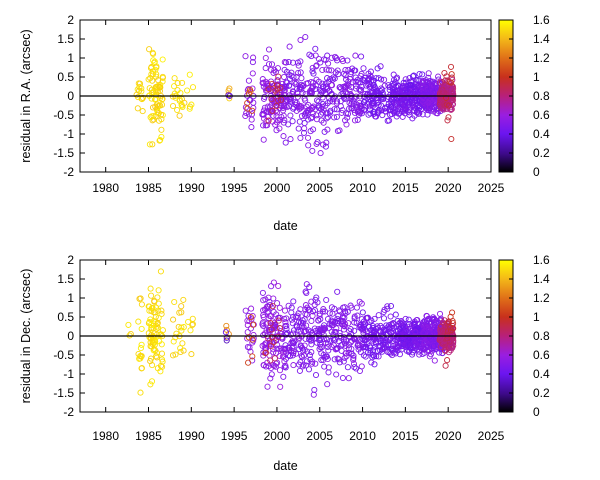  Describe the element at coordinates (541, 39) in the screenshot. I see `colorbar-tick-label: 1.4` at that location.